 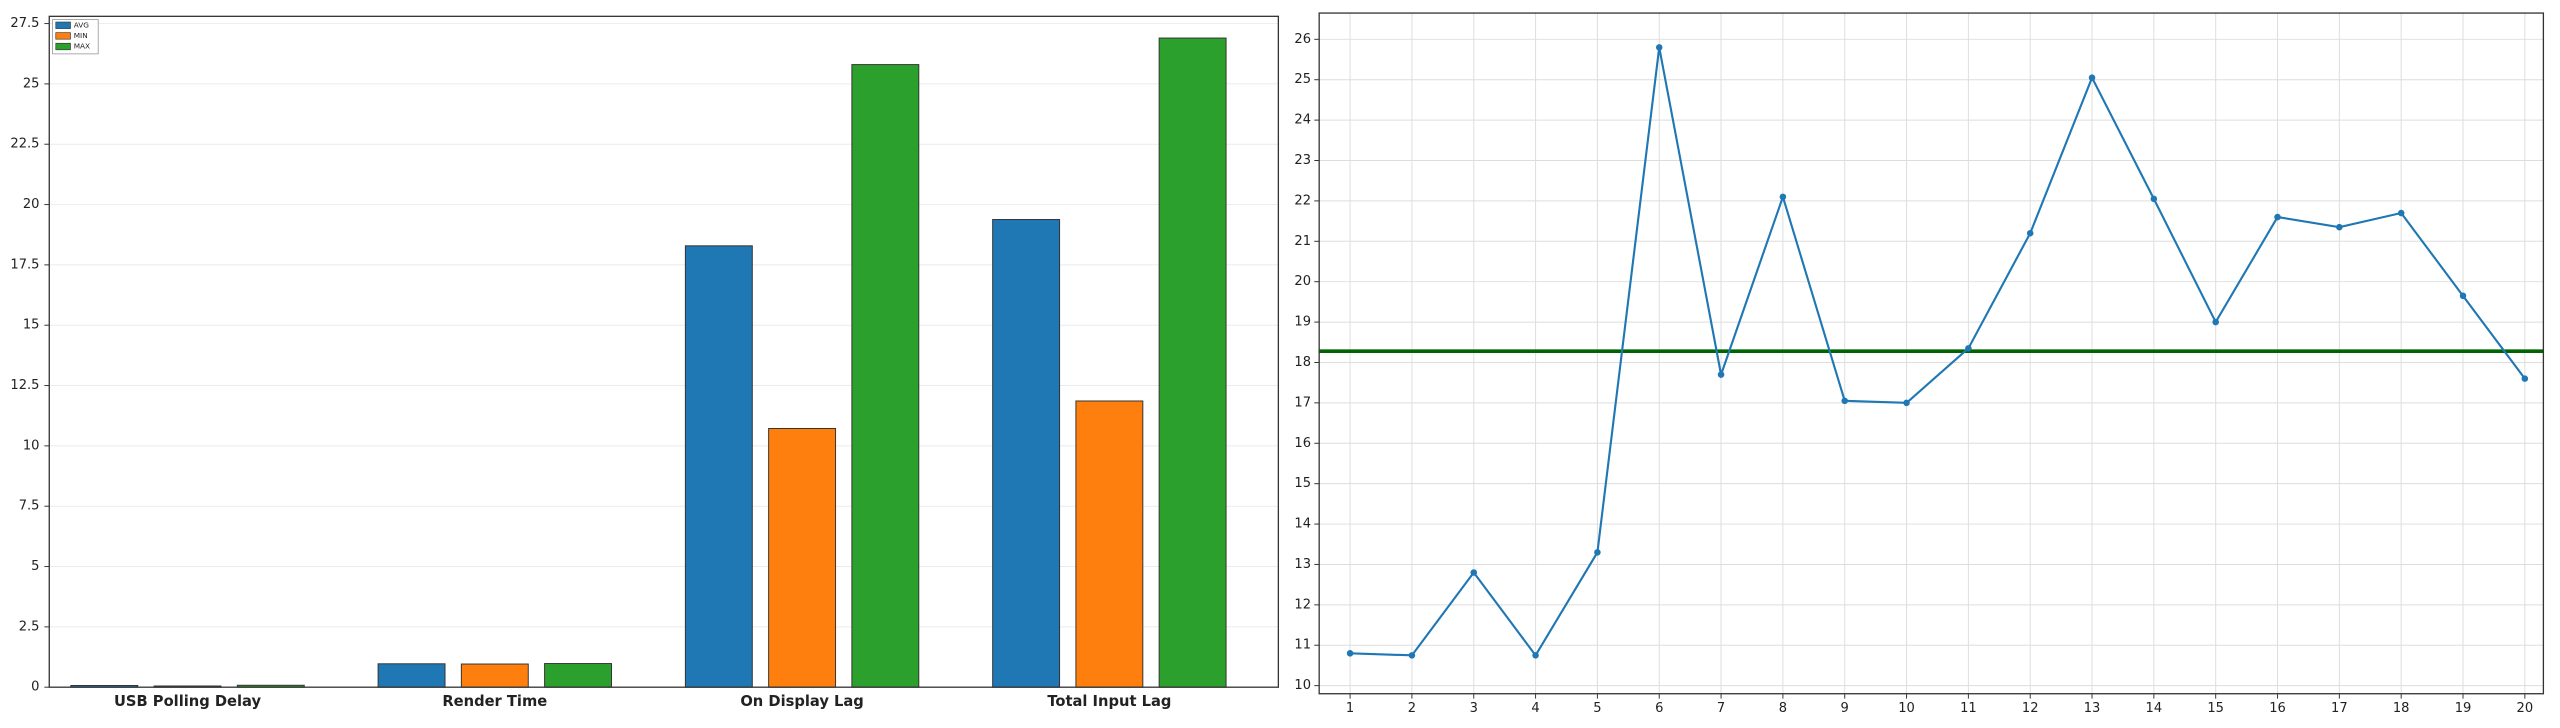 I want to click on y-tick-label: 2.5, so click(x=29, y=626).